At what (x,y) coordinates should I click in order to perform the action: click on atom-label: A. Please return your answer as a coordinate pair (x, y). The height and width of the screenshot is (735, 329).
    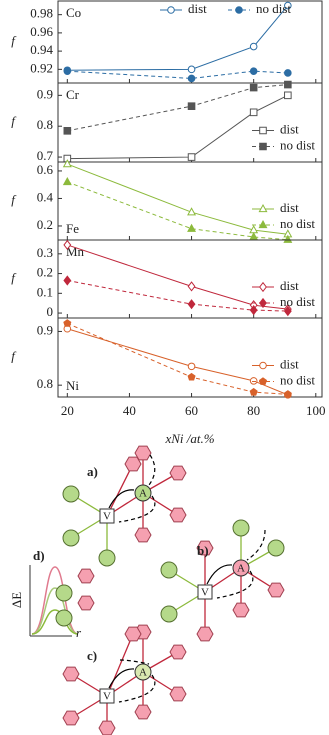
    Looking at the image, I should click on (143, 673).